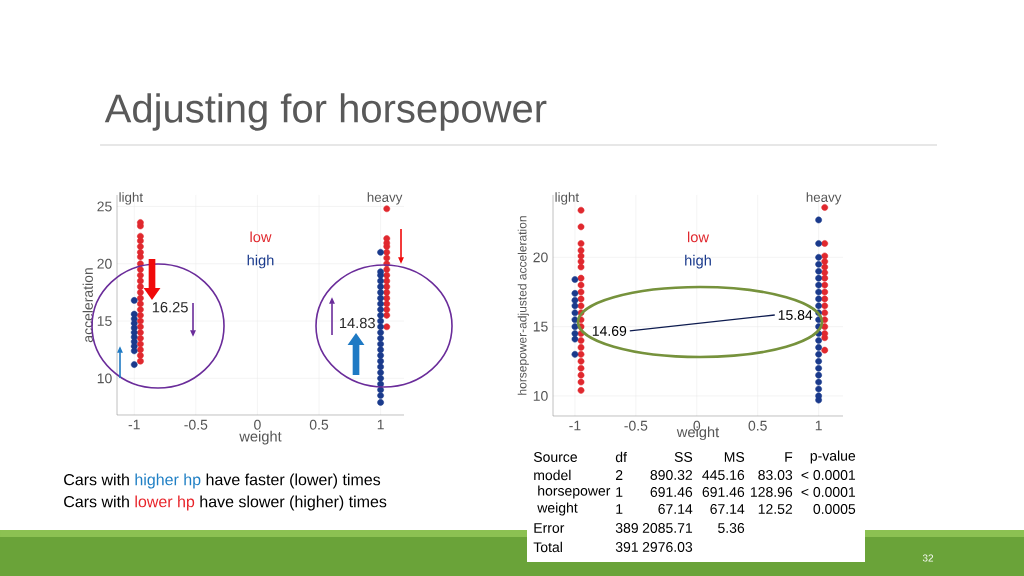  Describe the element at coordinates (621, 457) in the screenshot. I see `text: df` at that location.